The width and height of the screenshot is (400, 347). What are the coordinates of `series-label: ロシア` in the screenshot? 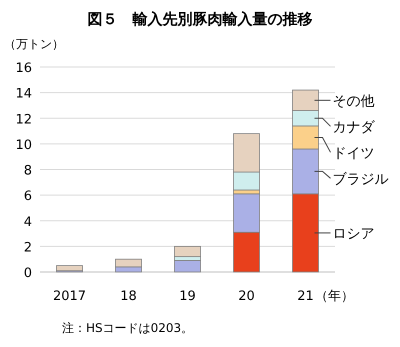 It's located at (353, 234).